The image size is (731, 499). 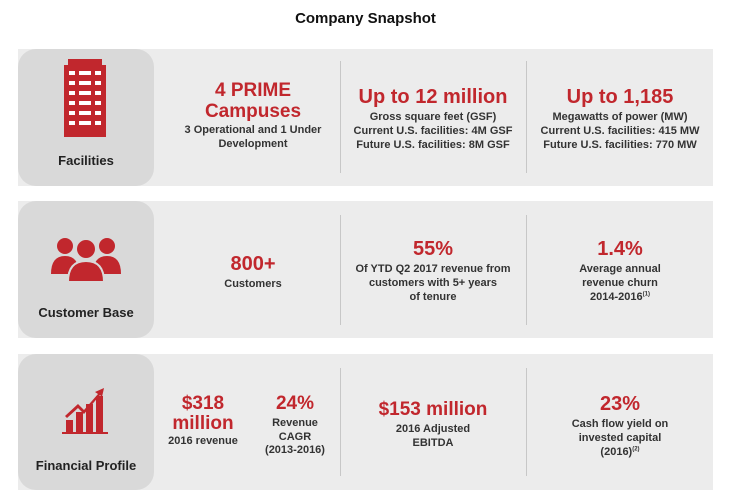 I want to click on churn-text-2: revenue churn, so click(x=620, y=282).